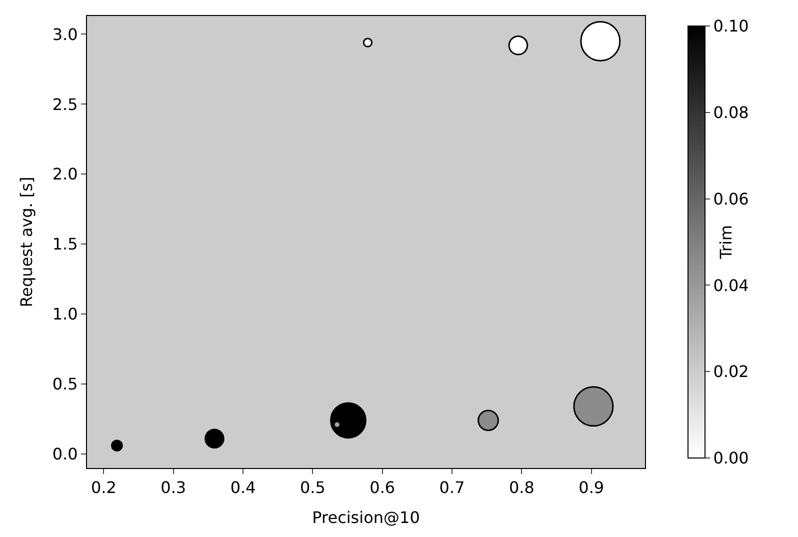  Describe the element at coordinates (313, 488) in the screenshot. I see `x-tick-label: 0.5` at that location.